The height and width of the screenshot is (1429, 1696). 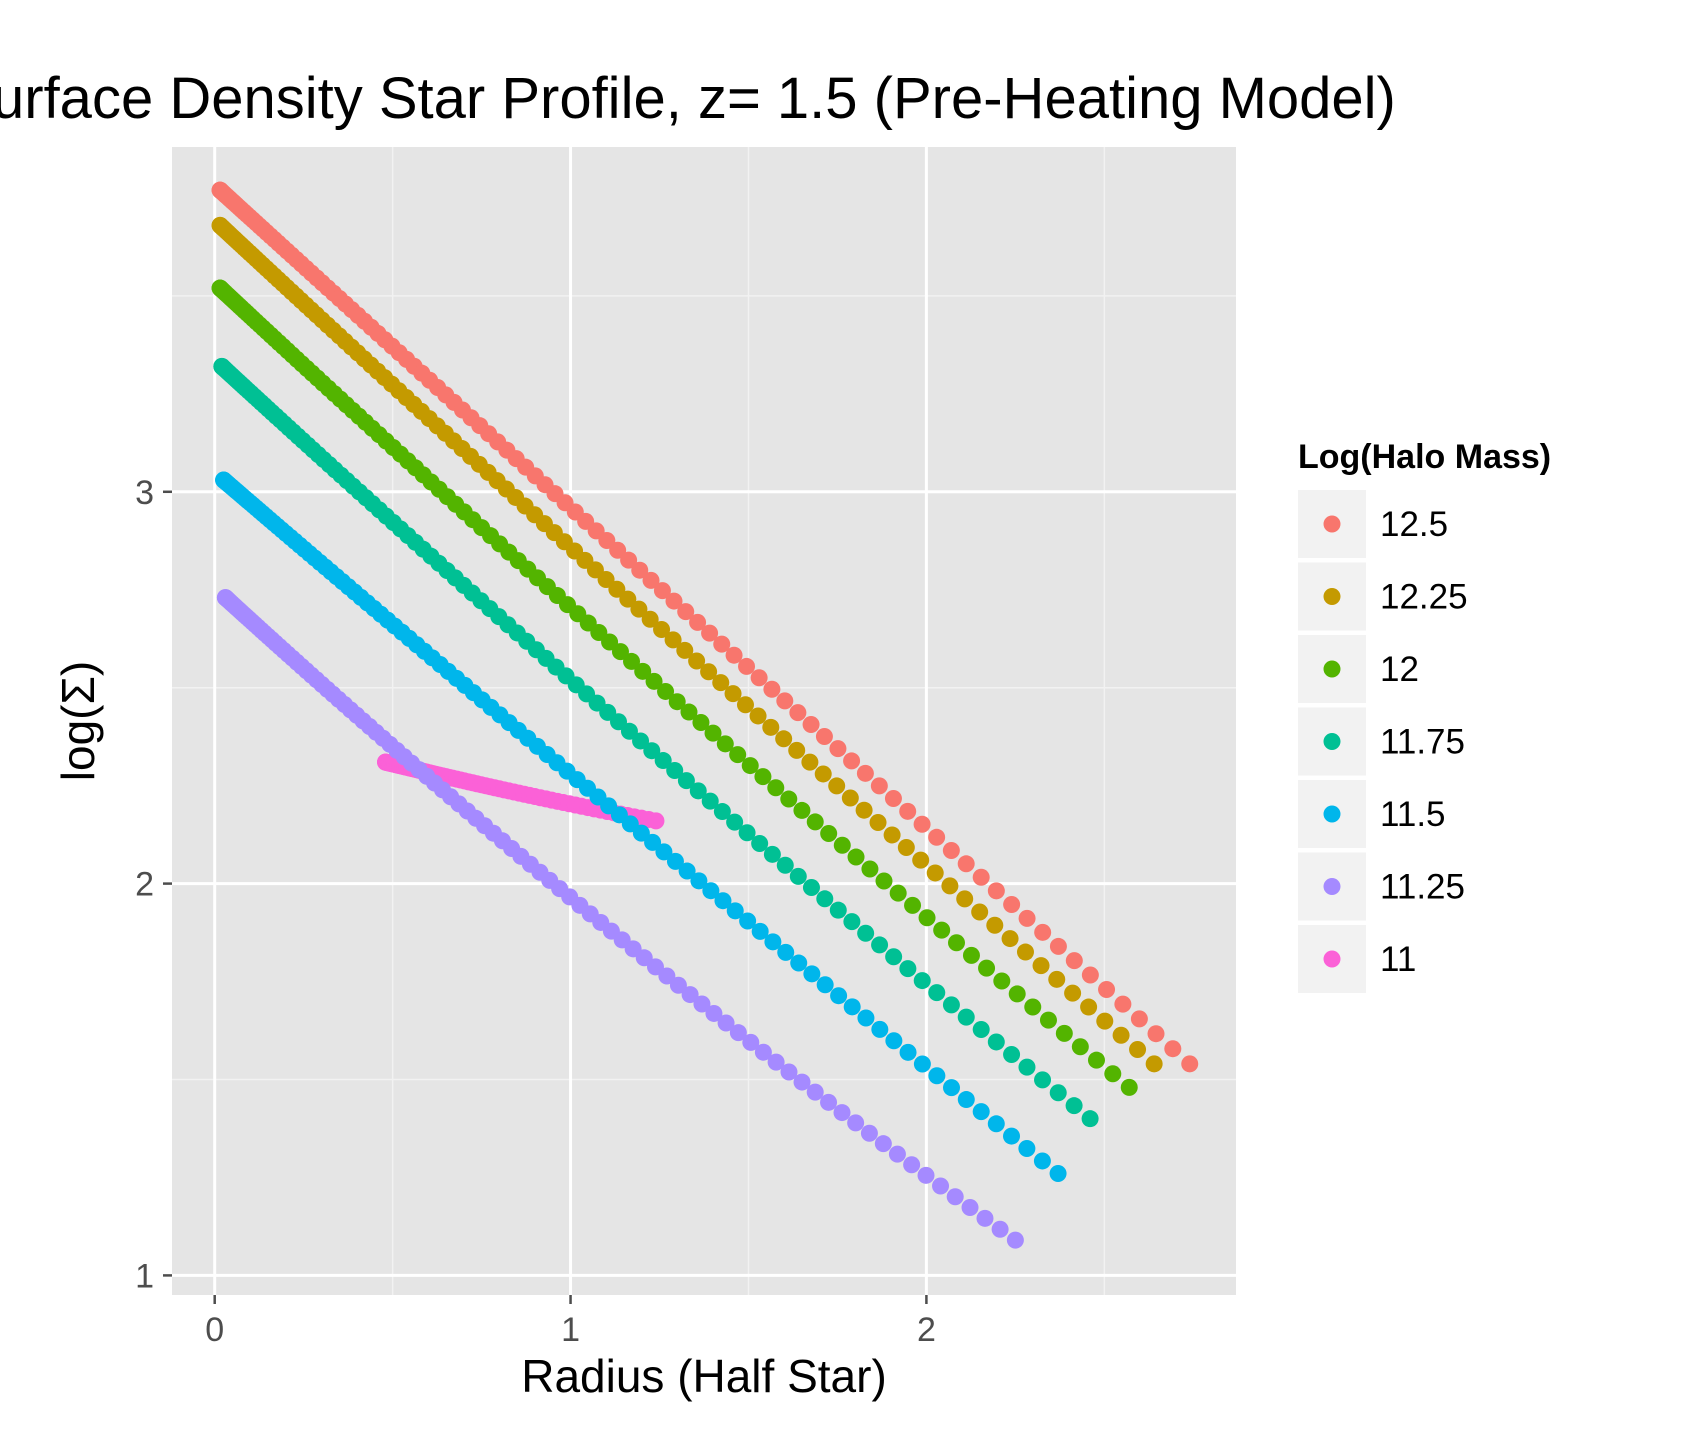 I want to click on legend-label: 11.75, so click(x=1422, y=742).